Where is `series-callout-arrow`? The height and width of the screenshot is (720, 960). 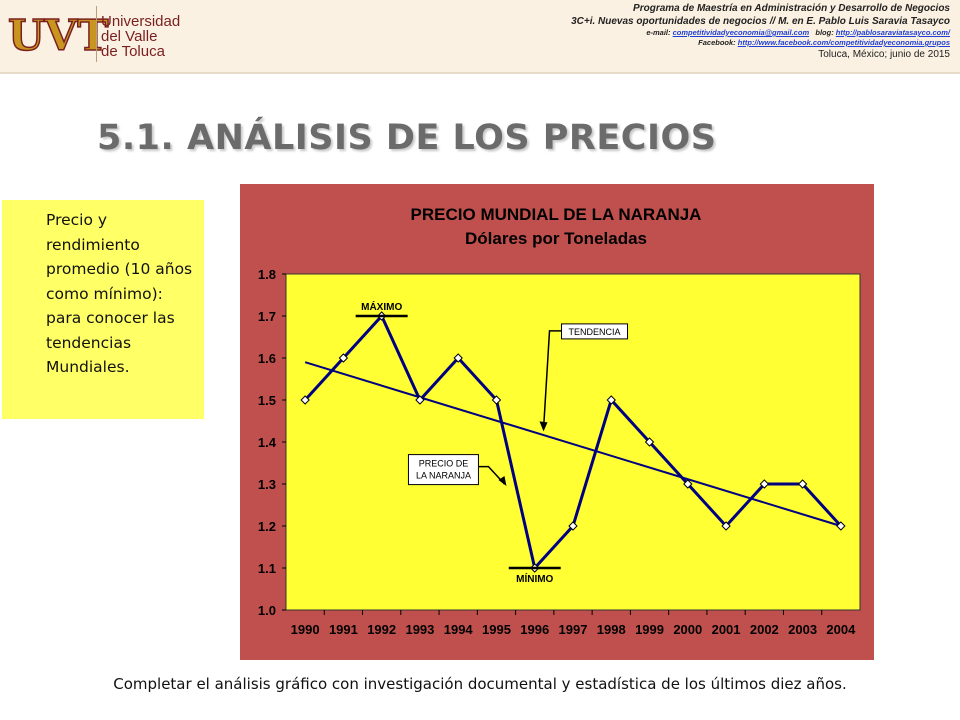
series-callout-arrow is located at coordinates (492, 475).